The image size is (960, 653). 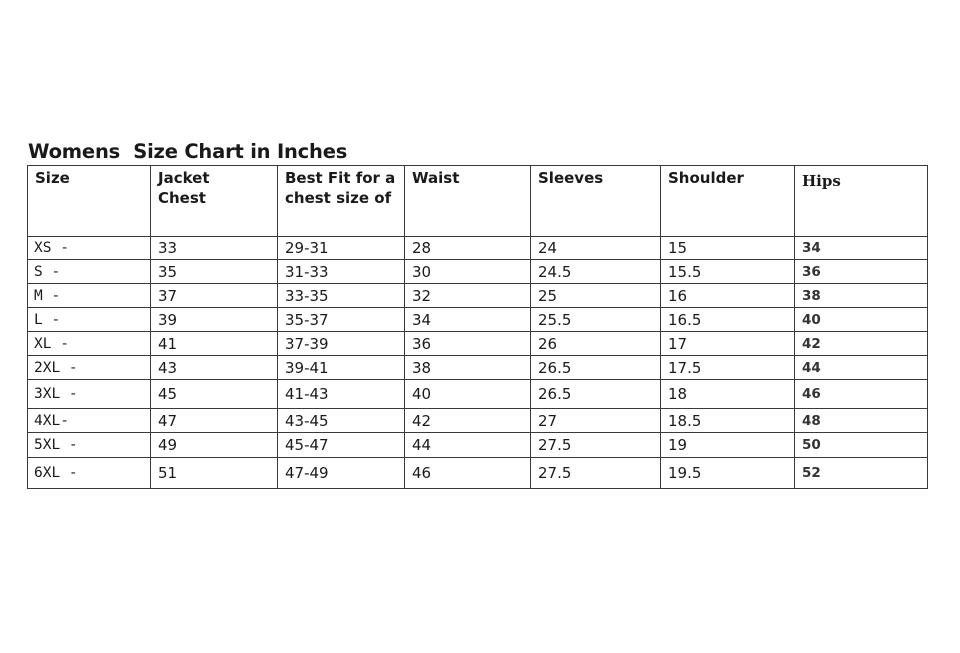 What do you see at coordinates (467, 201) in the screenshot?
I see `column-header-waist: Waist` at bounding box center [467, 201].